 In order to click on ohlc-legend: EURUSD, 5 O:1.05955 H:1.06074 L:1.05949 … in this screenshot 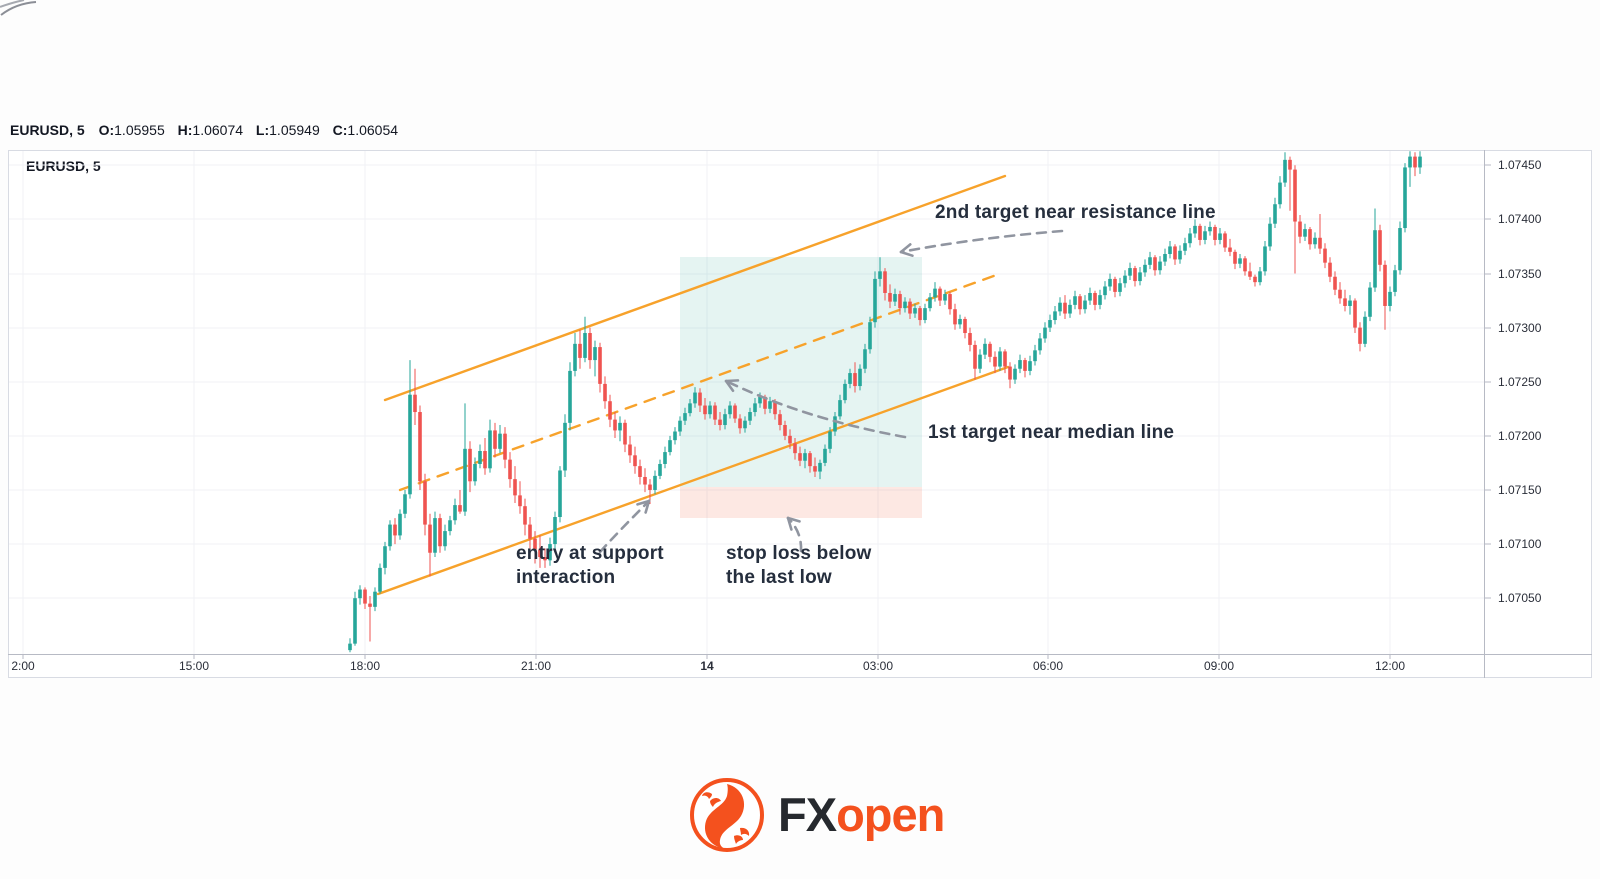, I will do `click(208, 130)`.